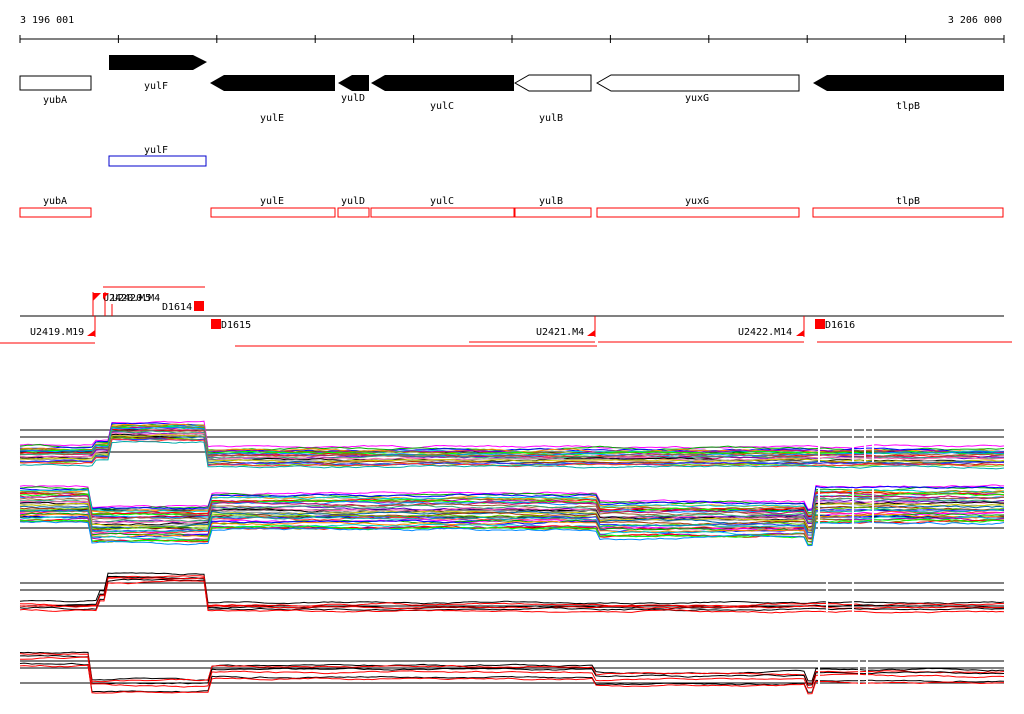 Image resolution: width=1024 pixels, height=714 pixels. I want to click on feature-tlpB-red: tlpB, so click(908, 207).